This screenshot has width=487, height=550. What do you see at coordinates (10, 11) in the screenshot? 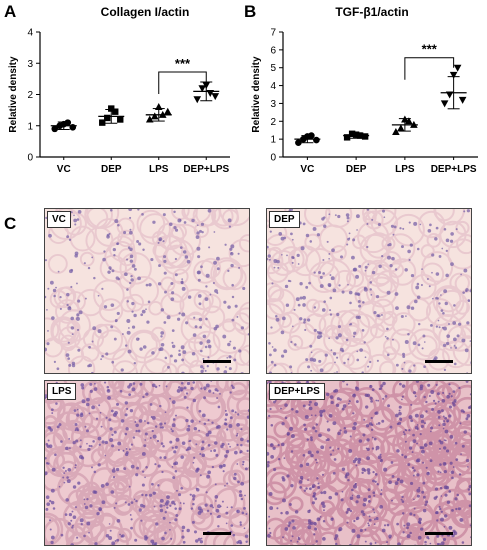
I see `panel-a-letter: A` at bounding box center [10, 11].